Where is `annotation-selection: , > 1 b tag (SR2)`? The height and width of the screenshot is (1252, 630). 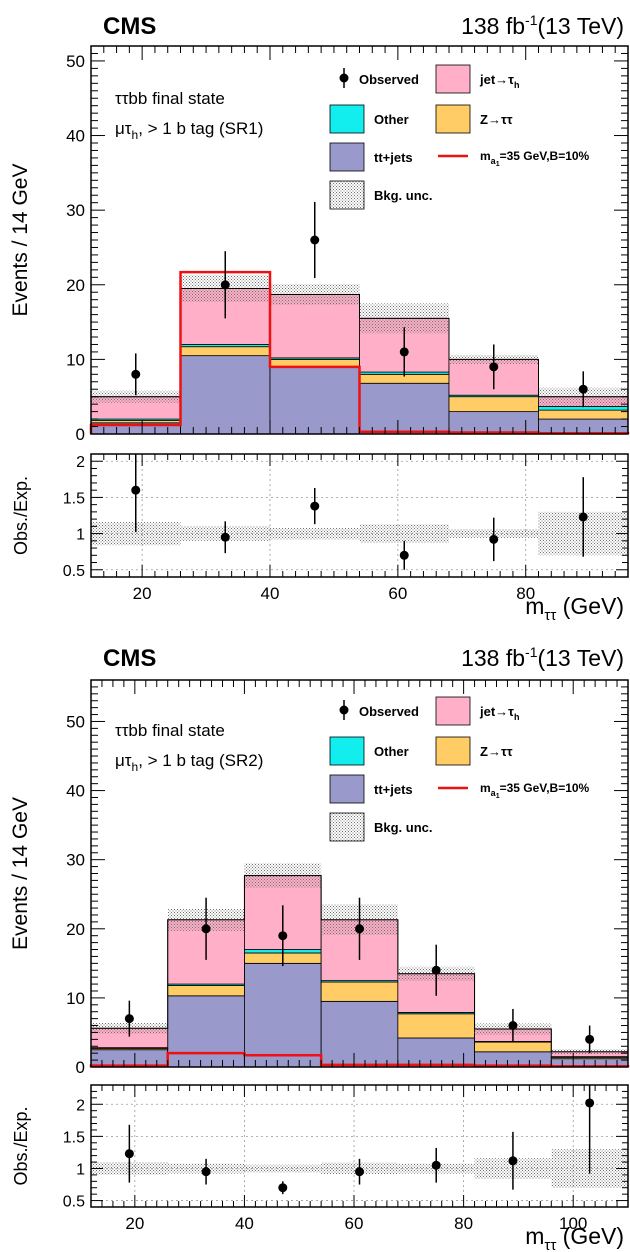
annotation-selection: , > 1 b tag (SR2) is located at coordinates (200, 760).